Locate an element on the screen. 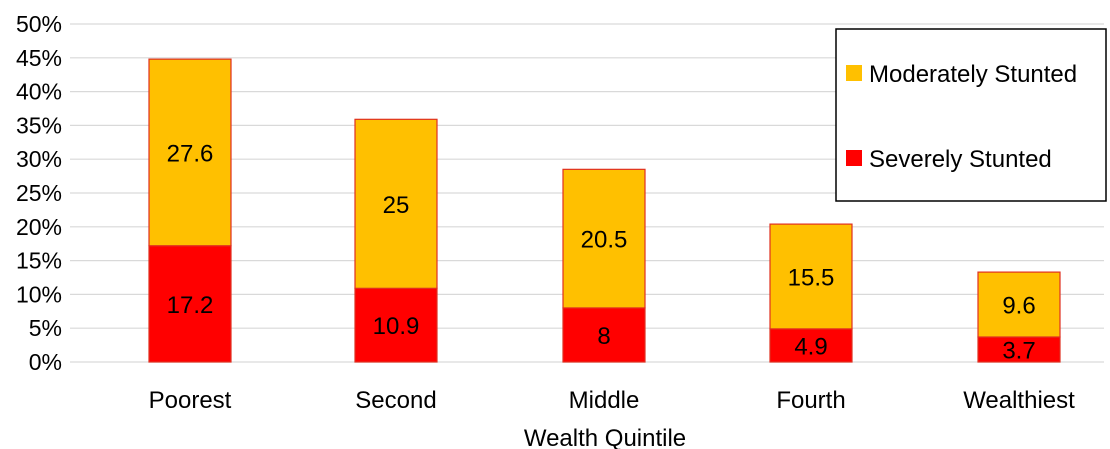 This screenshot has height=449, width=1110. x-tick-label: Fourth is located at coordinates (810, 400).